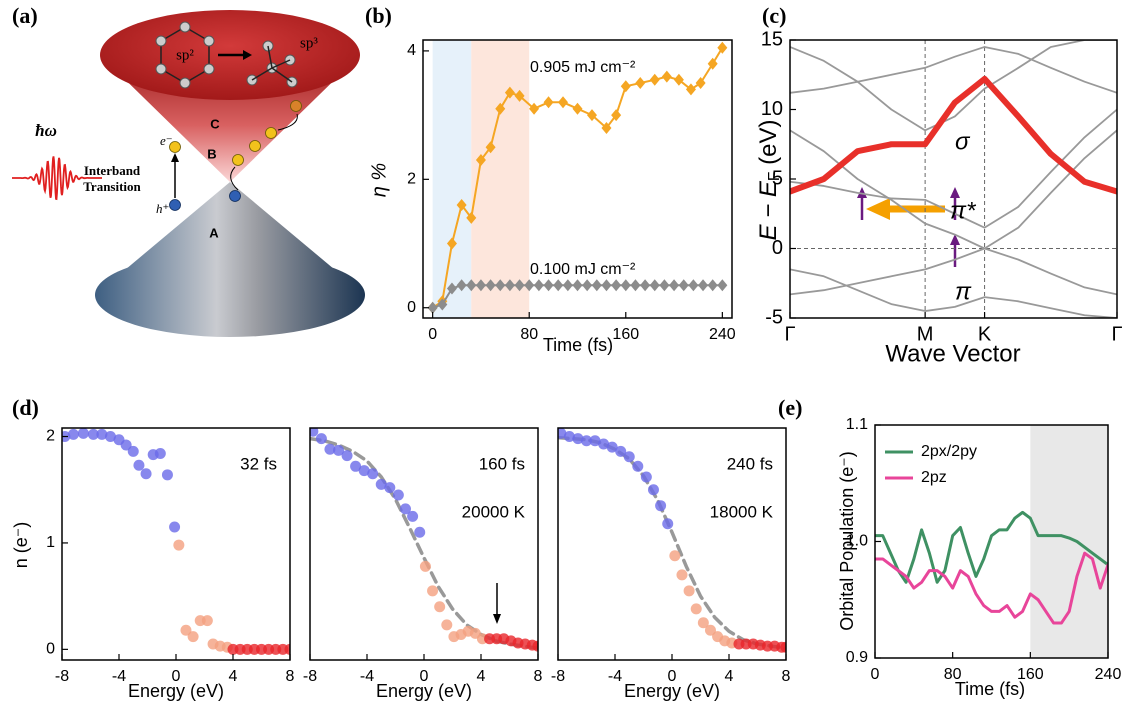 The height and width of the screenshot is (712, 1133). I want to click on annotation: 18000 K, so click(742, 511).